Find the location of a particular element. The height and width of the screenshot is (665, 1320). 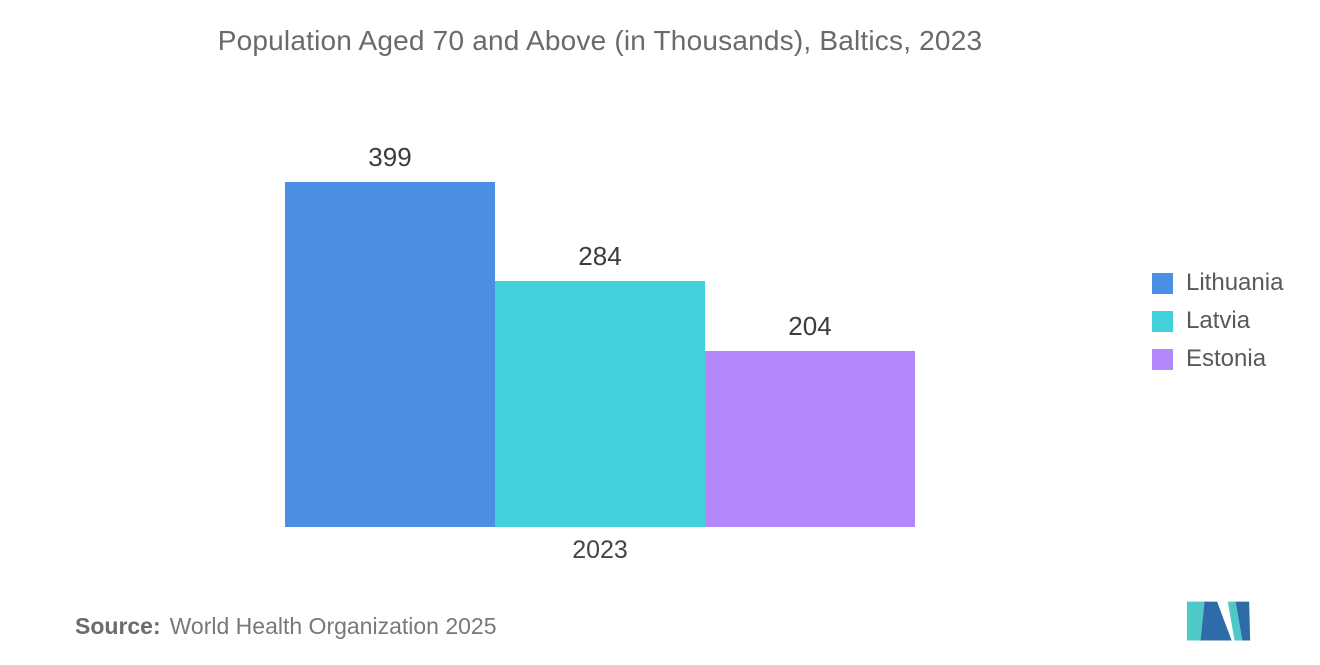

legend-item-estonia: Estonia is located at coordinates (1217, 358).